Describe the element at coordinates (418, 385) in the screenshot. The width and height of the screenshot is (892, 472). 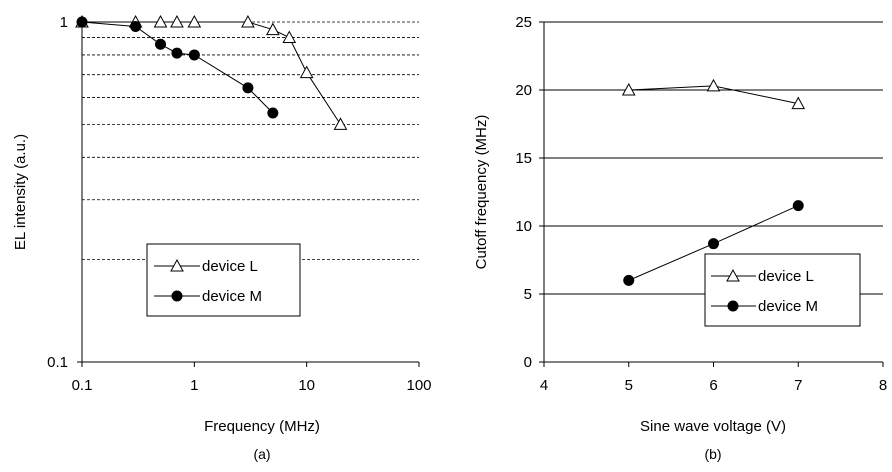
I see `chart-a-x-tick-label-3: 100` at that location.